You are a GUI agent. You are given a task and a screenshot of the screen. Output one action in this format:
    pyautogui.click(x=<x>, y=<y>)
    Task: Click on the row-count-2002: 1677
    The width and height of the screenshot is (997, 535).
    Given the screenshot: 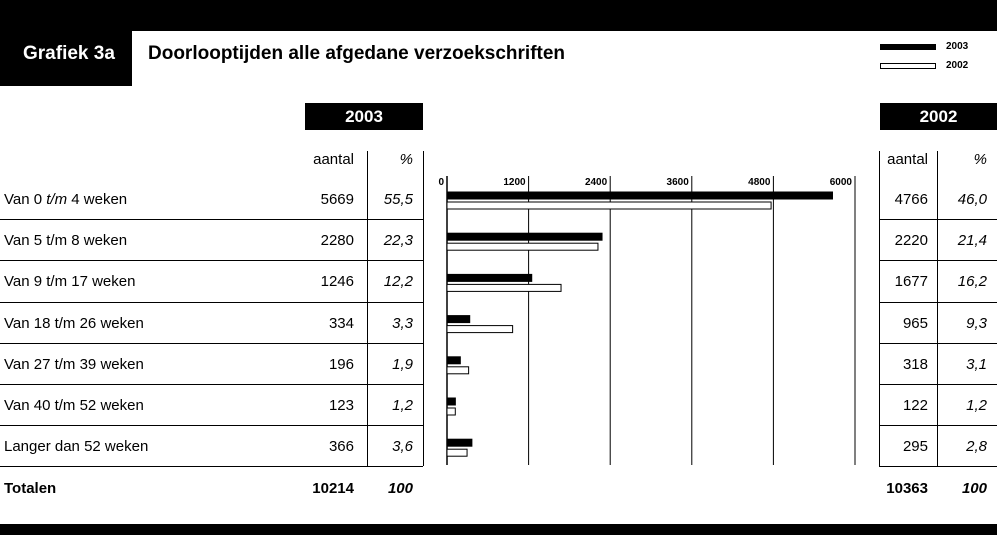 What is the action you would take?
    pyautogui.click(x=911, y=282)
    